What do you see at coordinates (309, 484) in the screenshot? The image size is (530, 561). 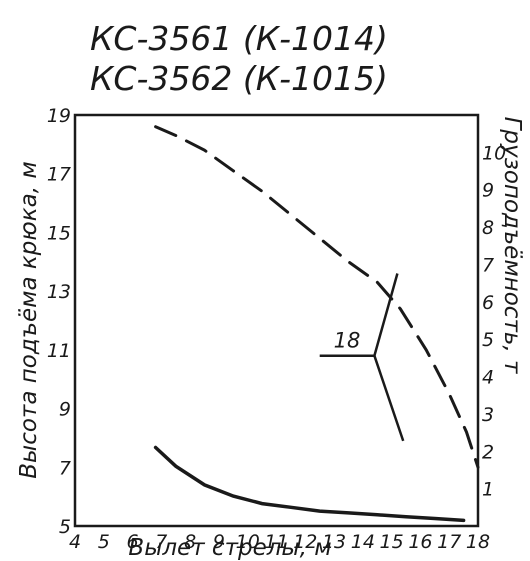 I see `series-solid-line` at bounding box center [309, 484].